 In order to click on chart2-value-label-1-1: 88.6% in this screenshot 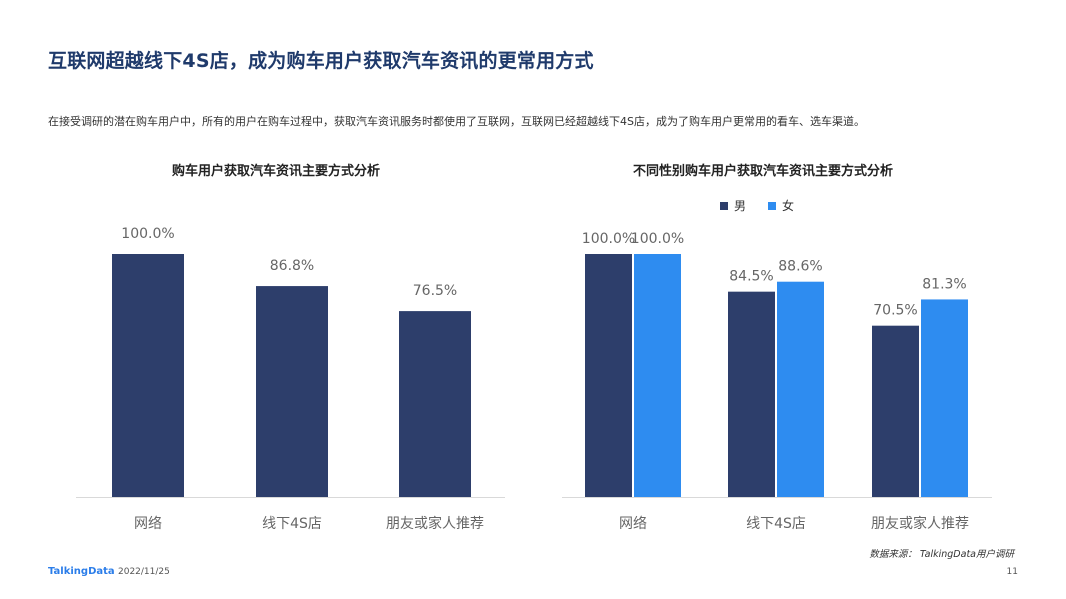, I will do `click(800, 267)`.